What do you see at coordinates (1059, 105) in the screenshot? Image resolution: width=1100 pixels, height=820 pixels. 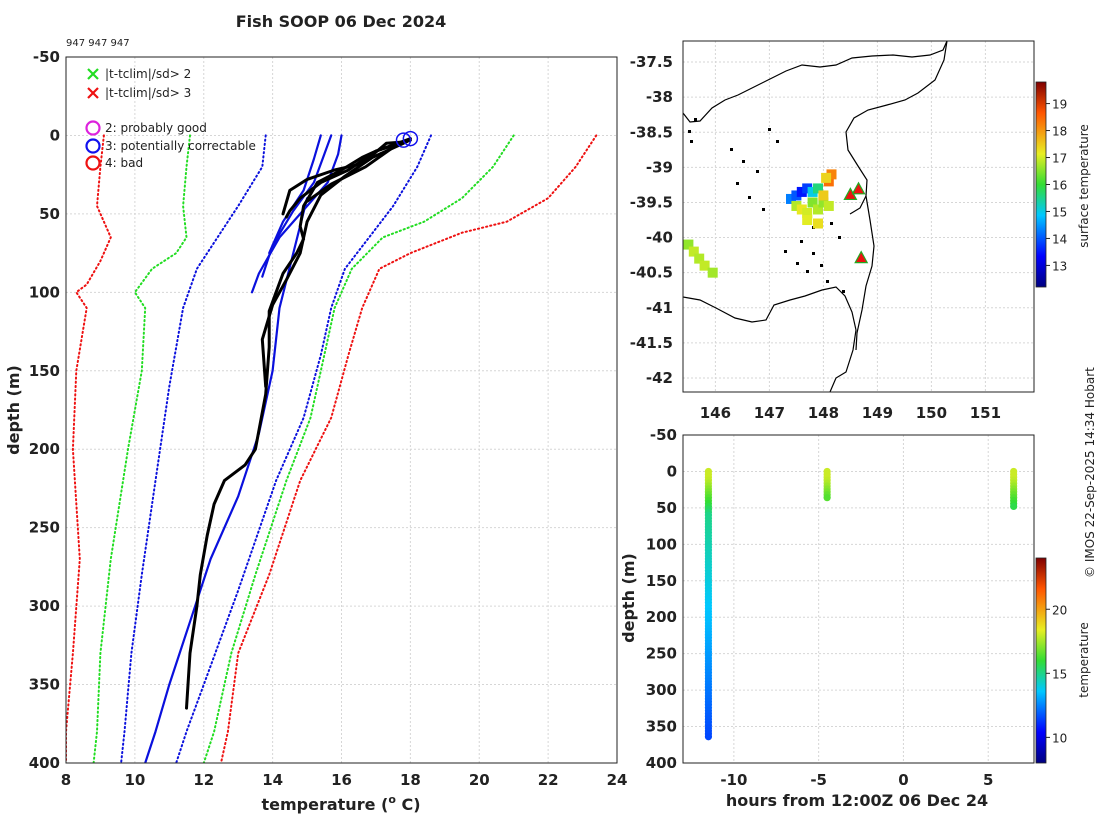 I see `map-colorbar-tick-label: 19` at bounding box center [1059, 105].